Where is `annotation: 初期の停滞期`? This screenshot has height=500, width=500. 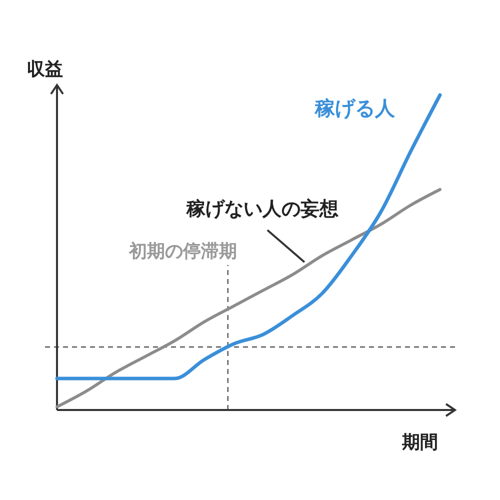
annotation: 初期の停滞期 is located at coordinates (182, 251).